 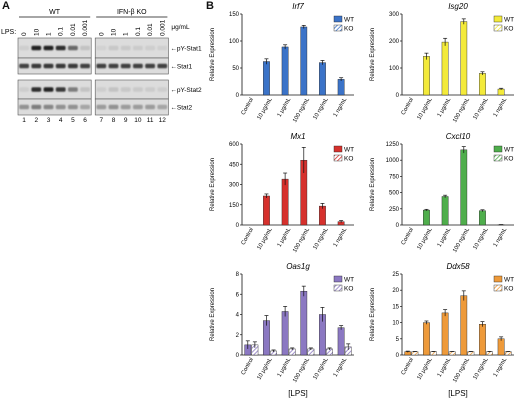 I want to click on lane-number: 12, so click(x=163, y=120).